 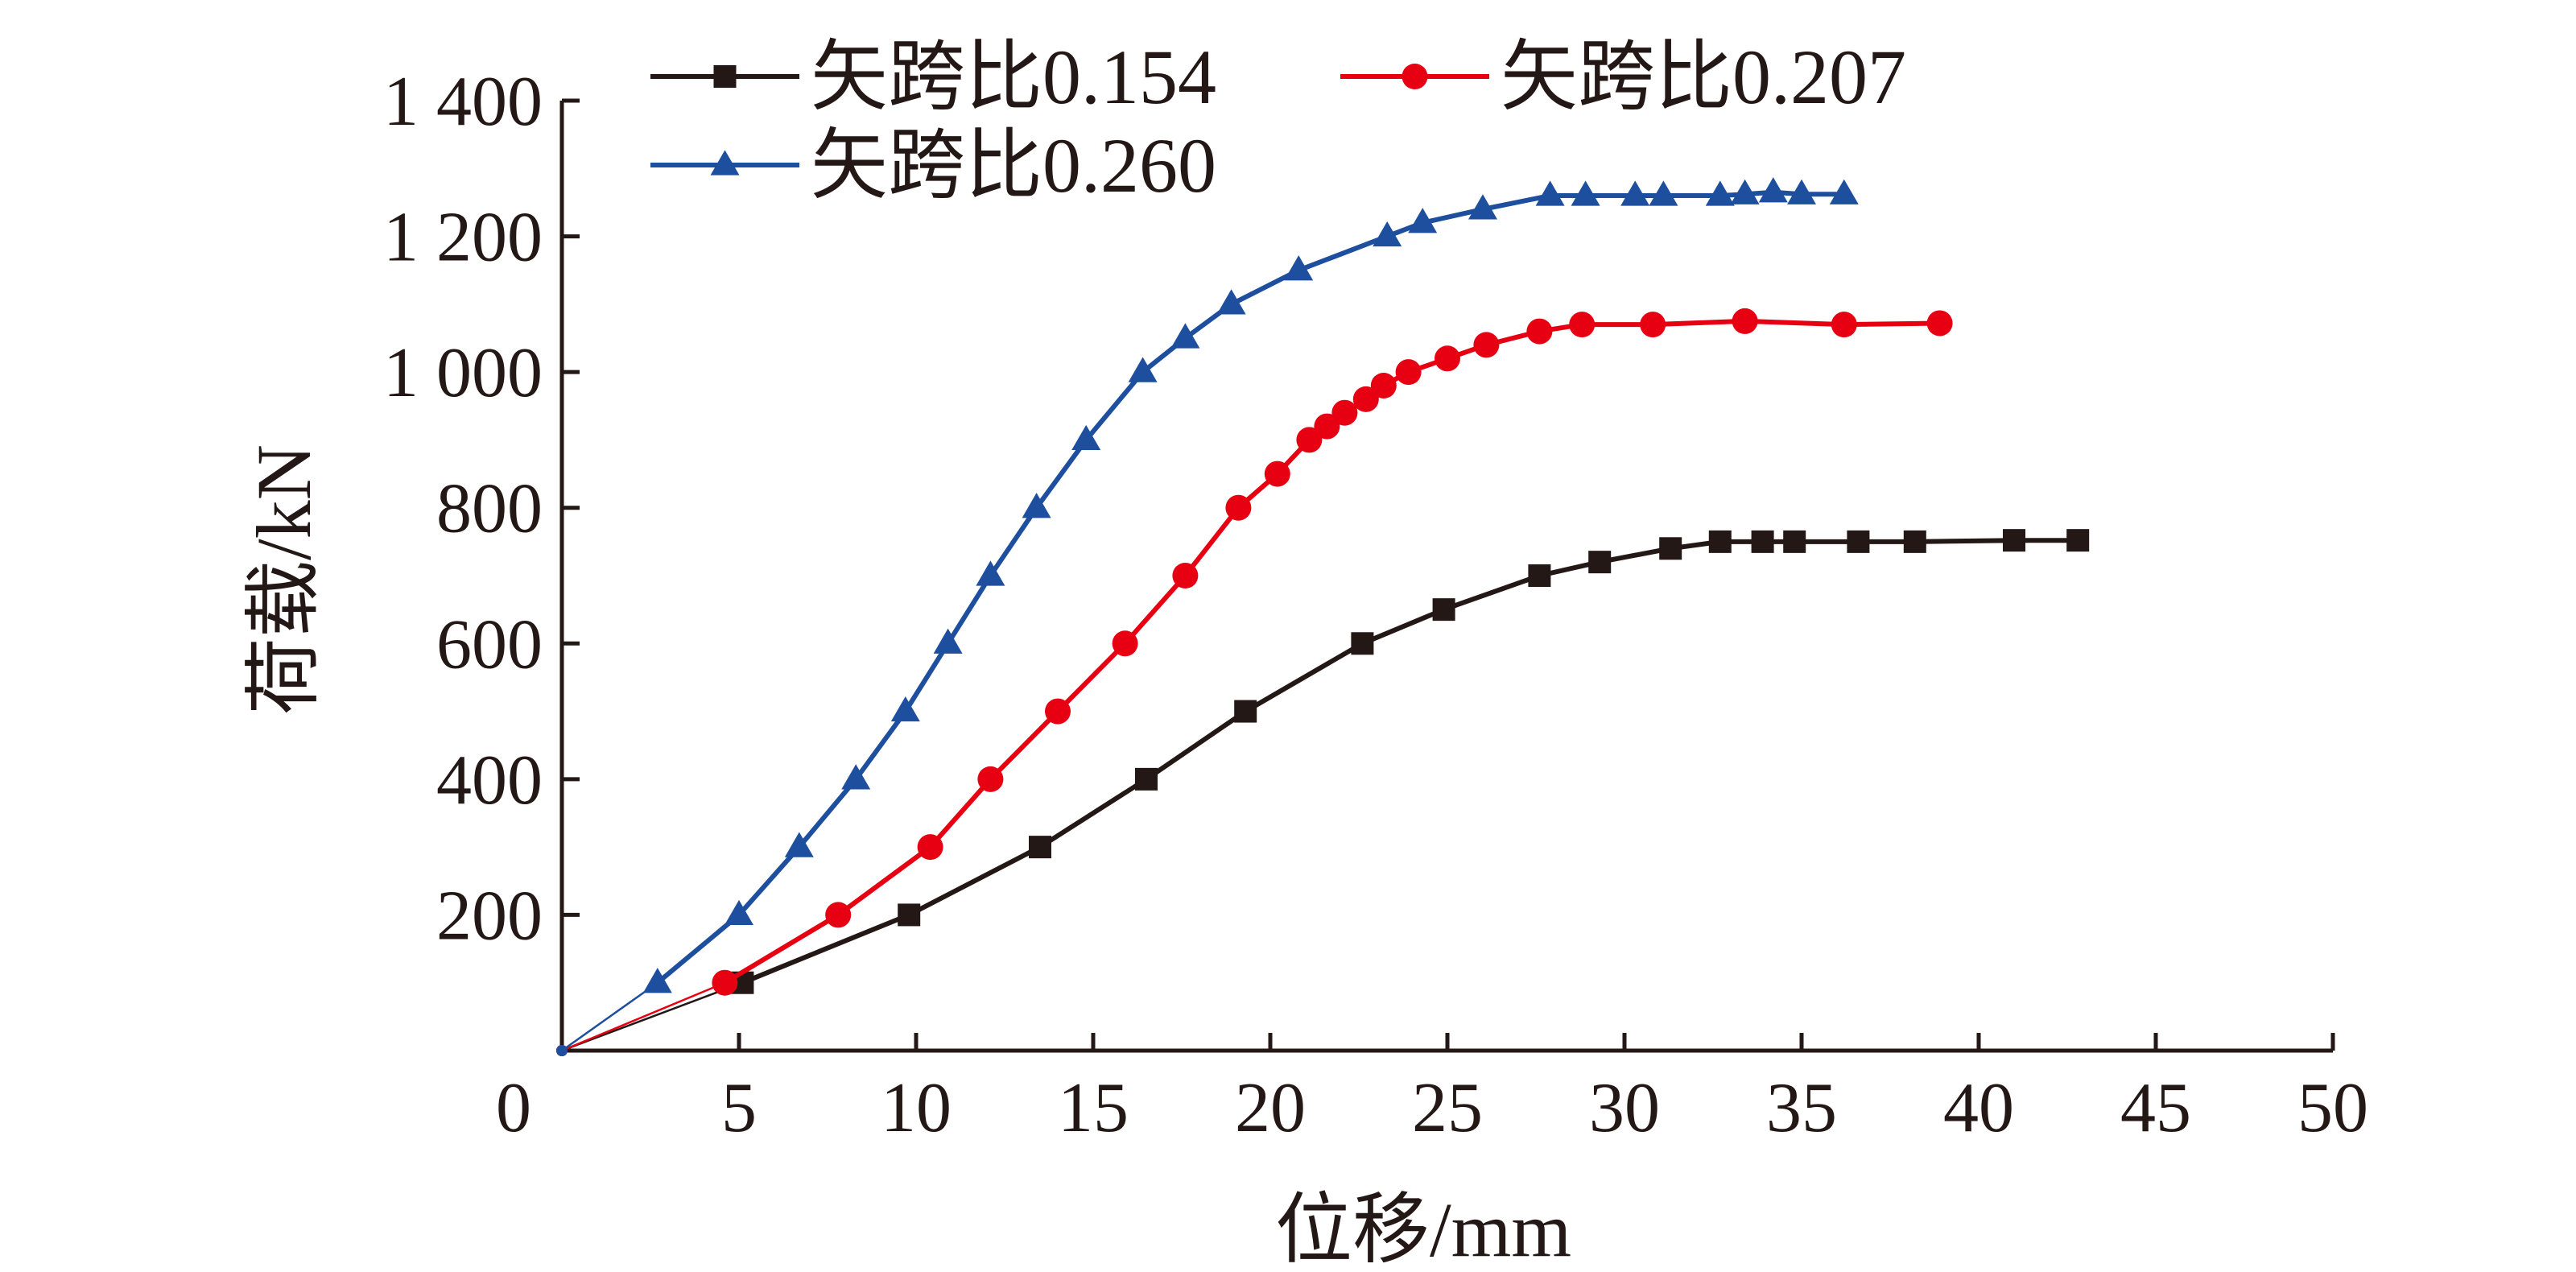 What do you see at coordinates (489, 644) in the screenshot?
I see `y-tick-label: 600` at bounding box center [489, 644].